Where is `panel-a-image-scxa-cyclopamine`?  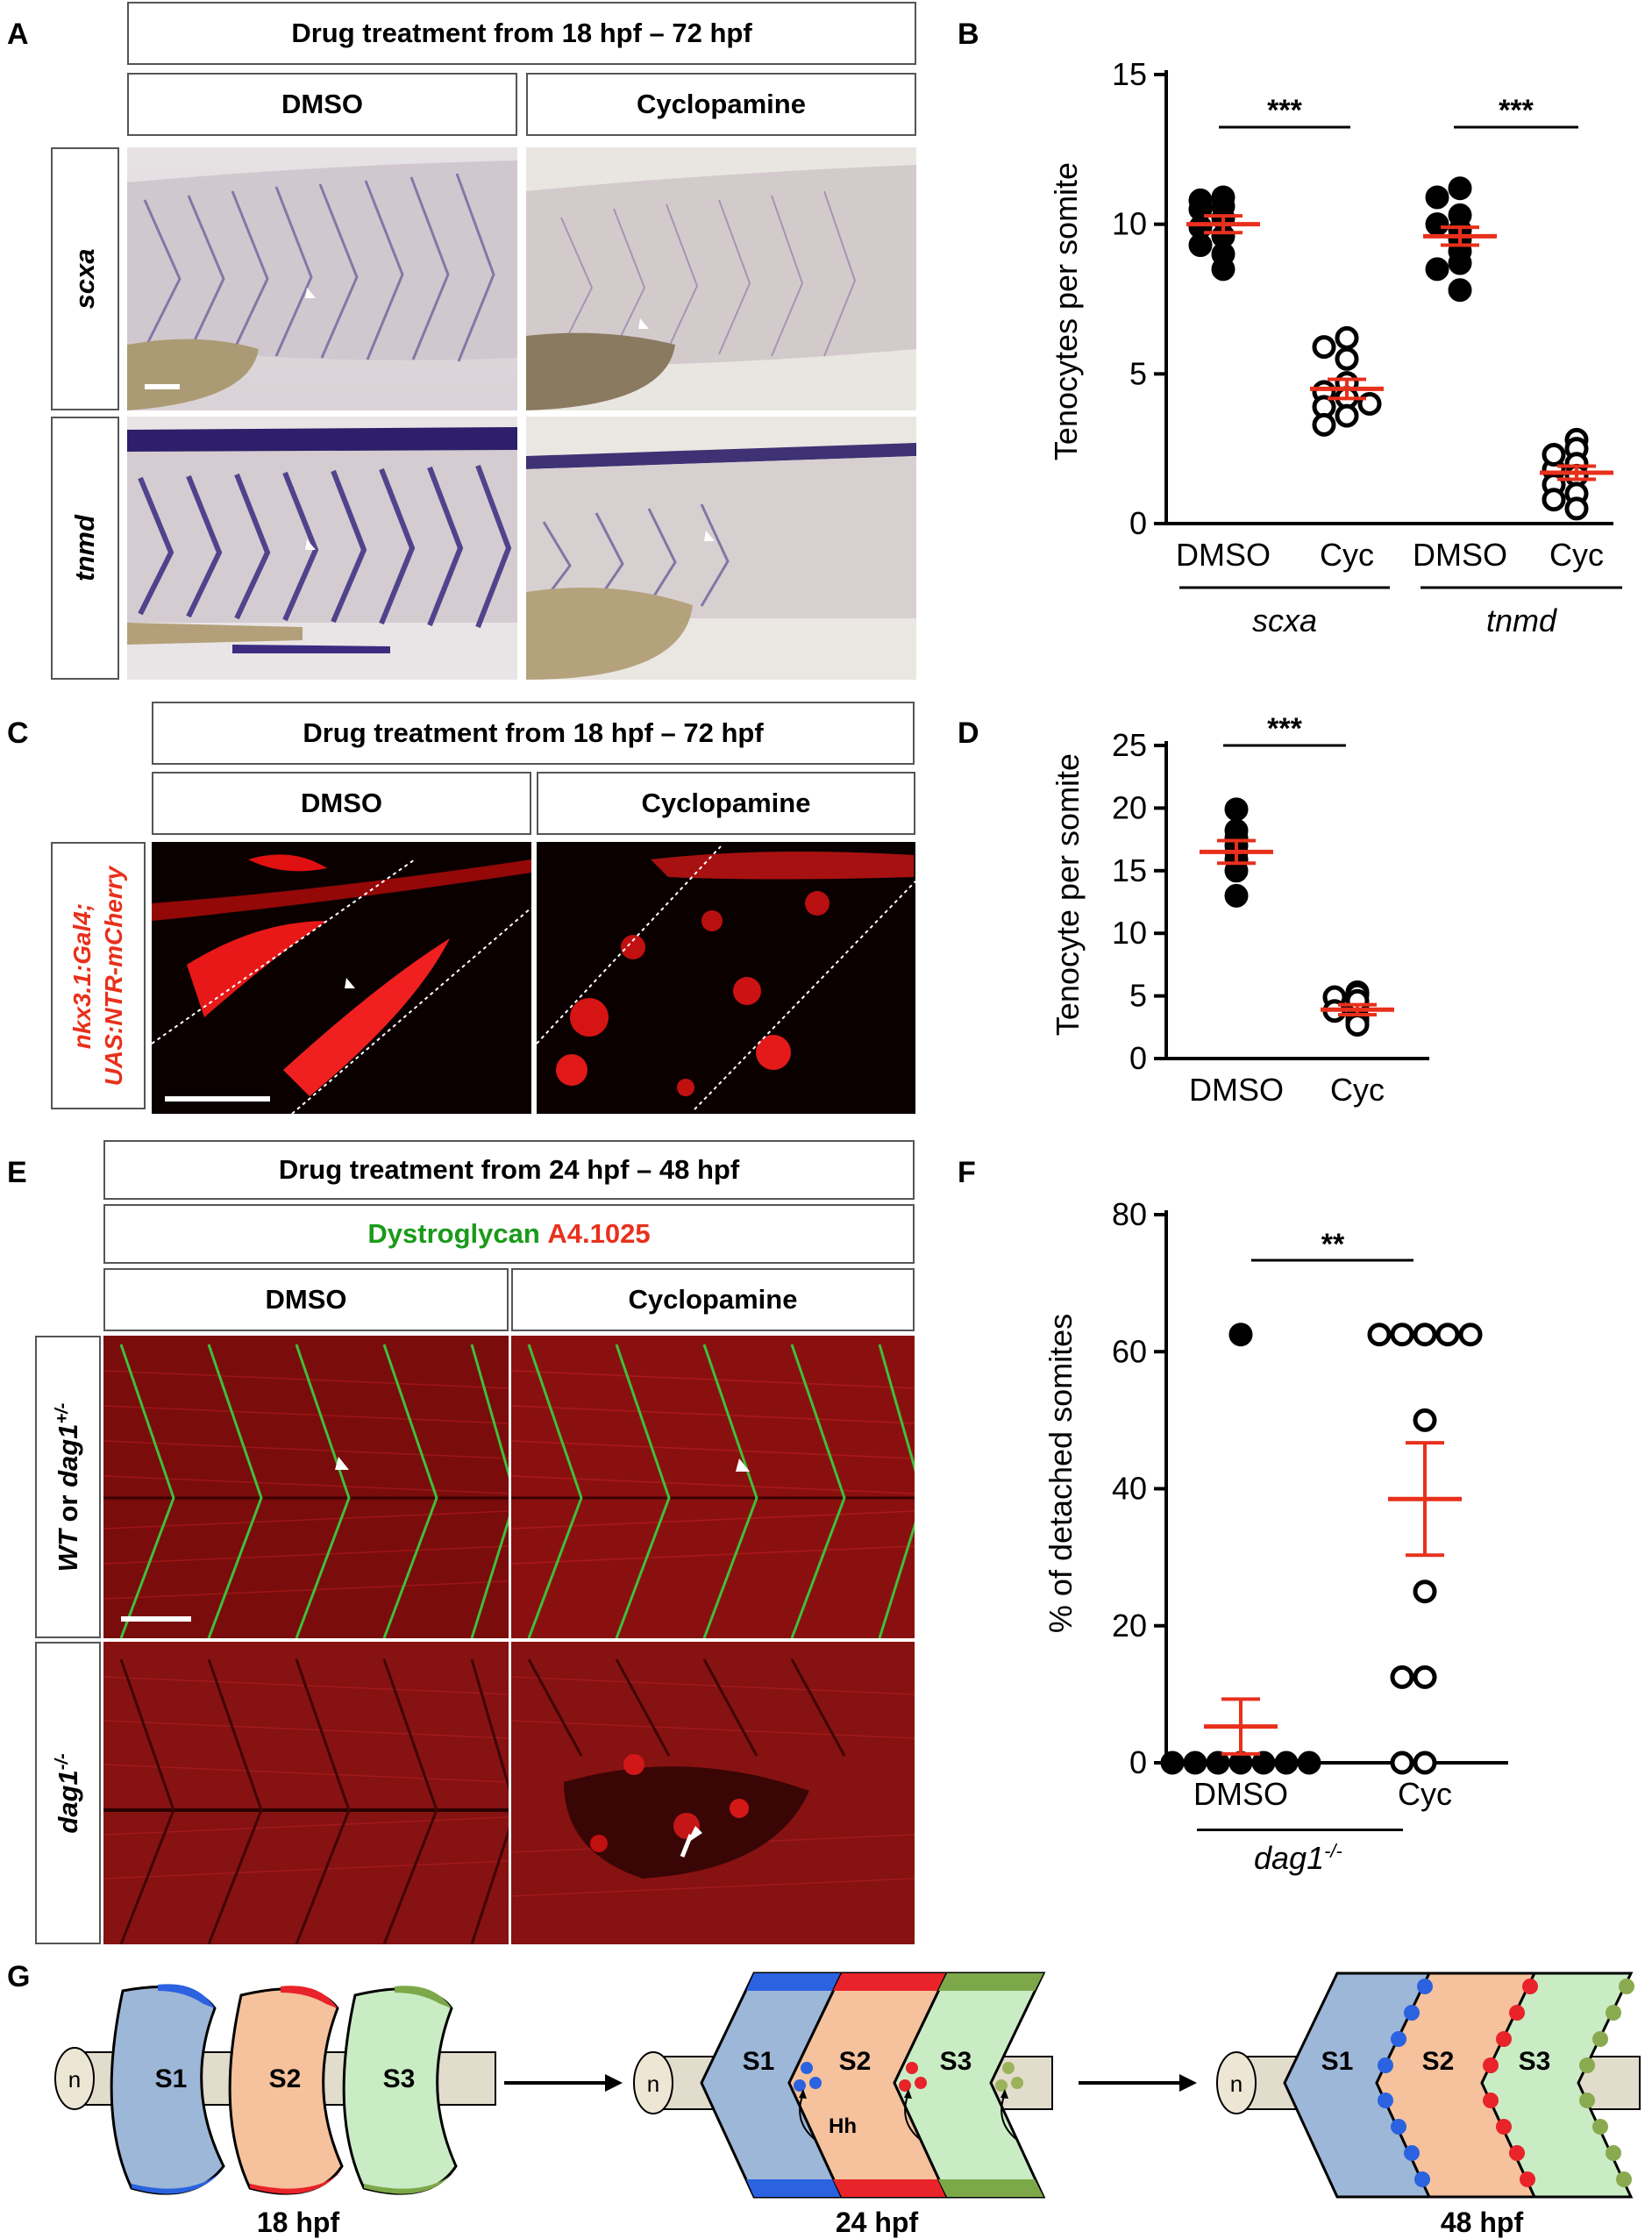 panel-a-image-scxa-cyclopamine is located at coordinates (721, 278).